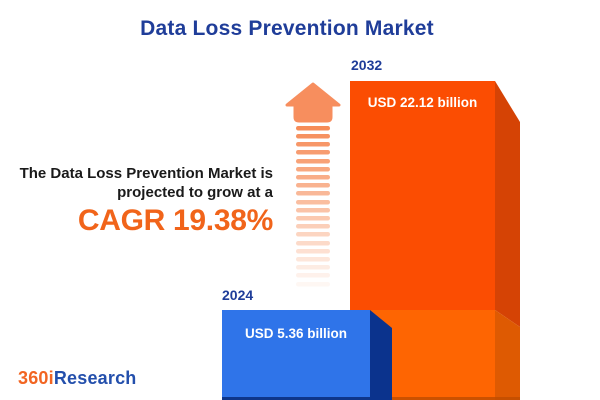 The height and width of the screenshot is (400, 600). Describe the element at coordinates (507, 204) in the screenshot. I see `bar-2032-side-top` at that location.